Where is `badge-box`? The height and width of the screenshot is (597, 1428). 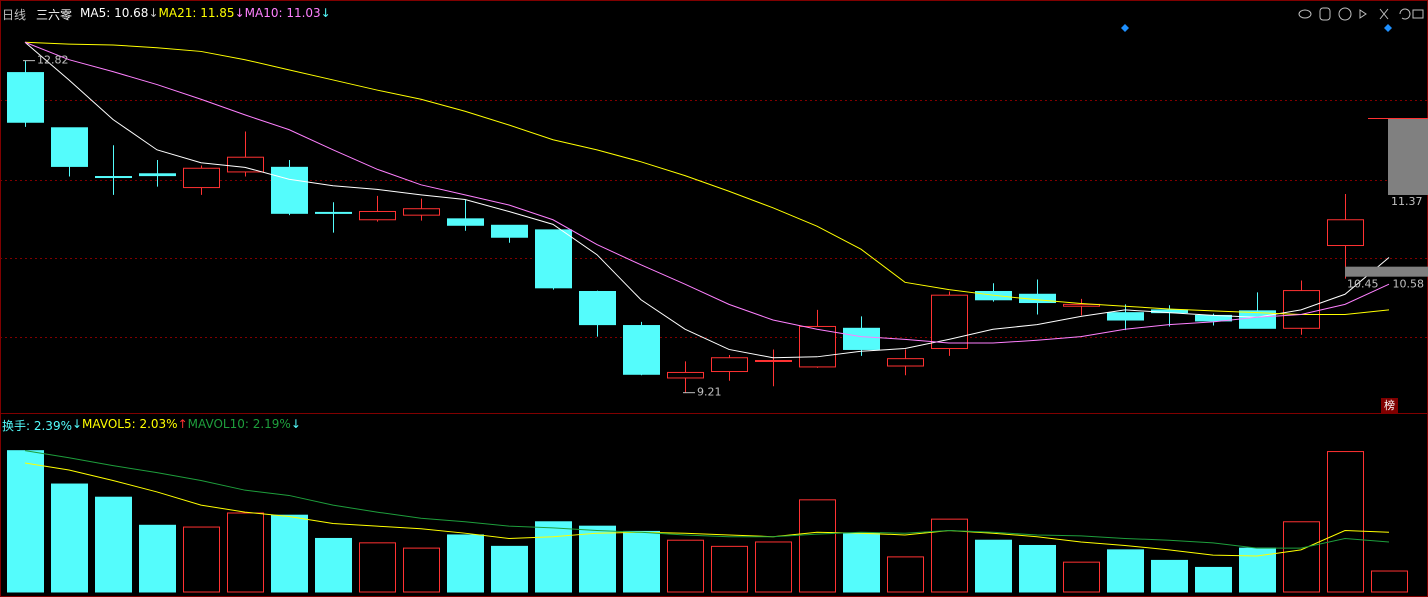 badge-box is located at coordinates (1389, 405).